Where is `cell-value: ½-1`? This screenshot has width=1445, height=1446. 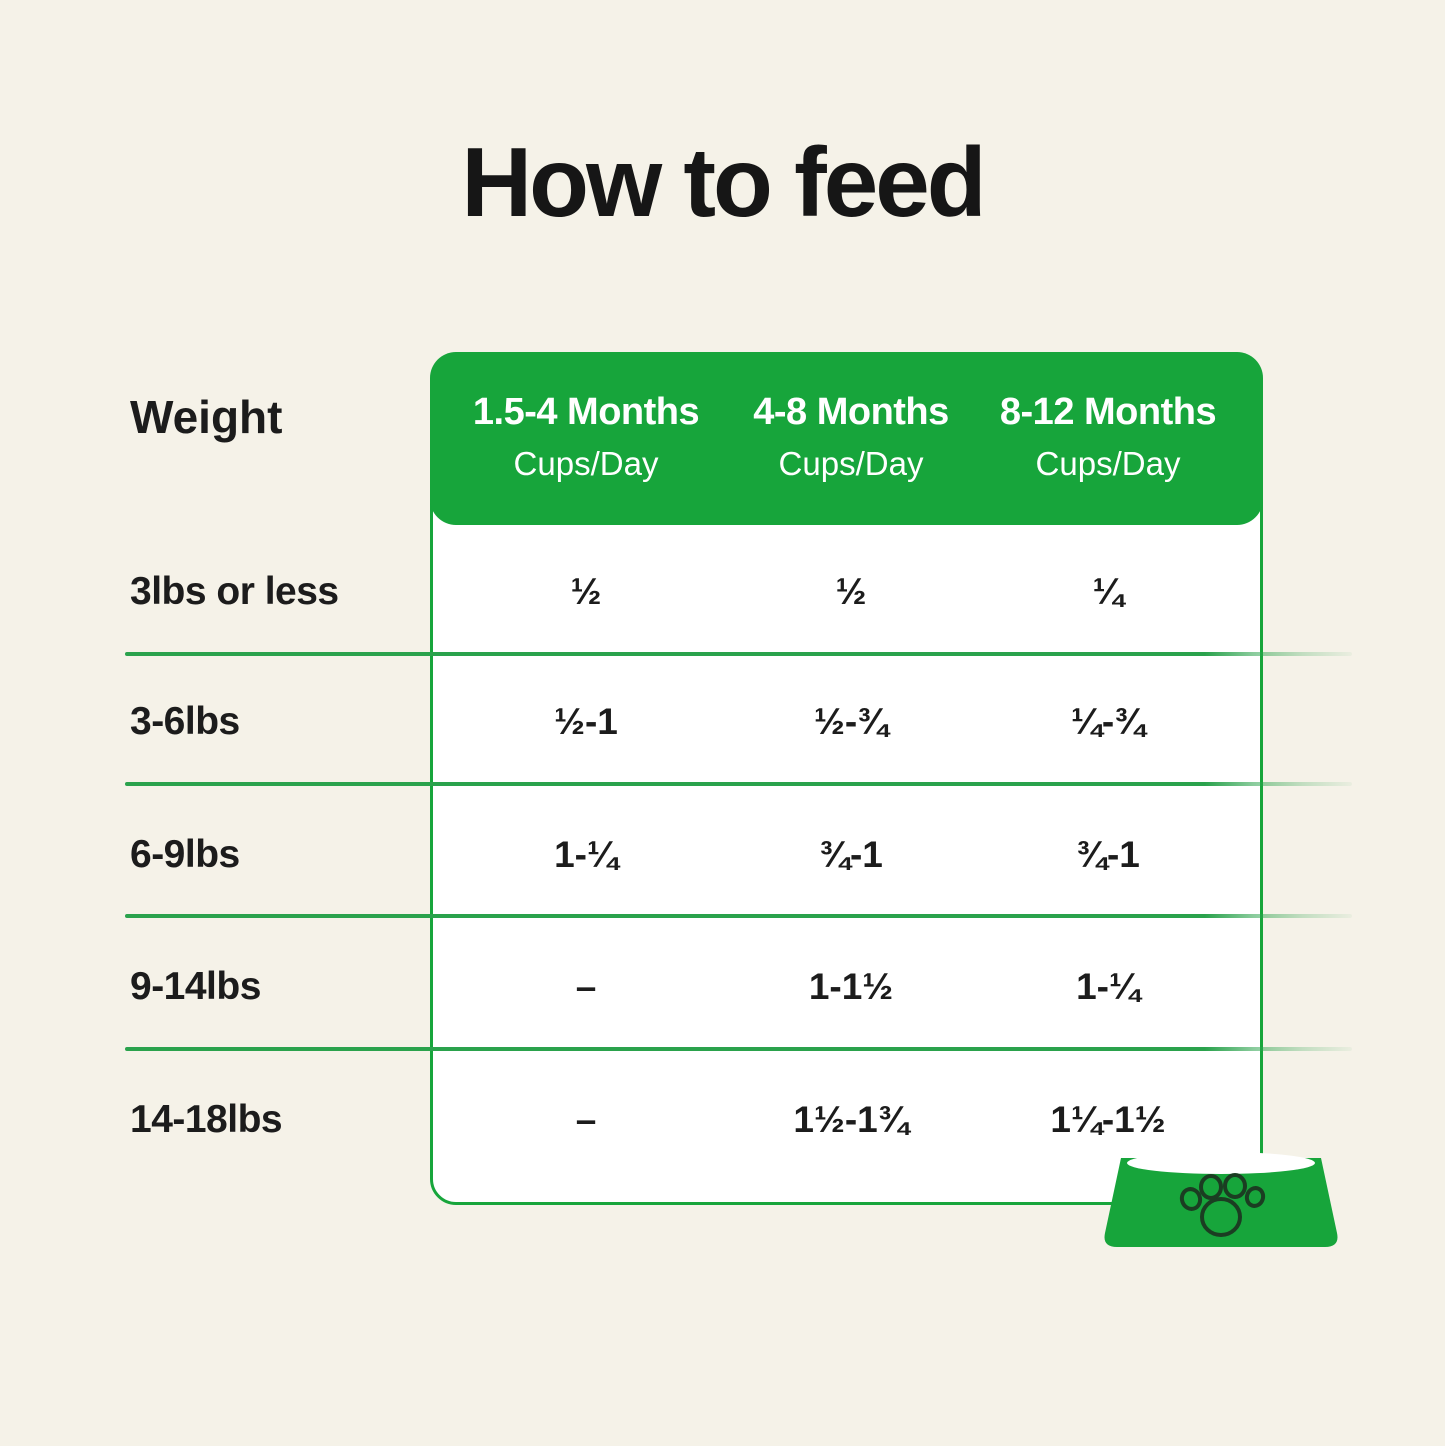 cell-value: ½-1 is located at coordinates (586, 721).